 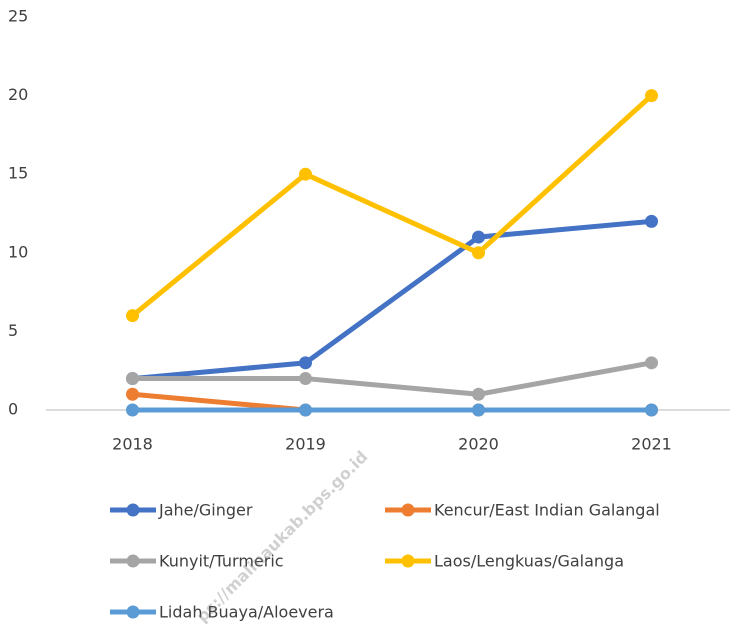 What do you see at coordinates (478, 444) in the screenshot?
I see `x-tick-label: 2020` at bounding box center [478, 444].